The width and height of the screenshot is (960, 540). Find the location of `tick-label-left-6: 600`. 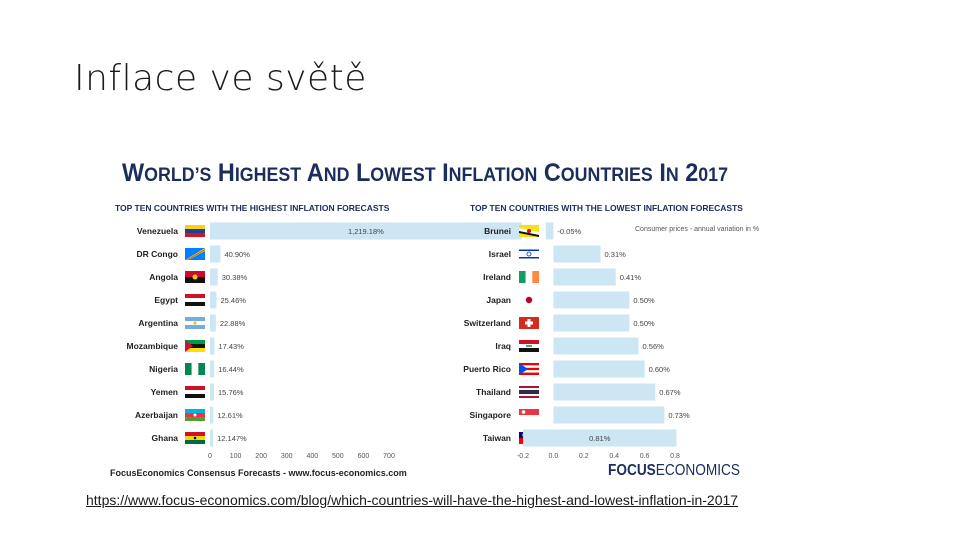

tick-label-left-6: 600 is located at coordinates (364, 456).